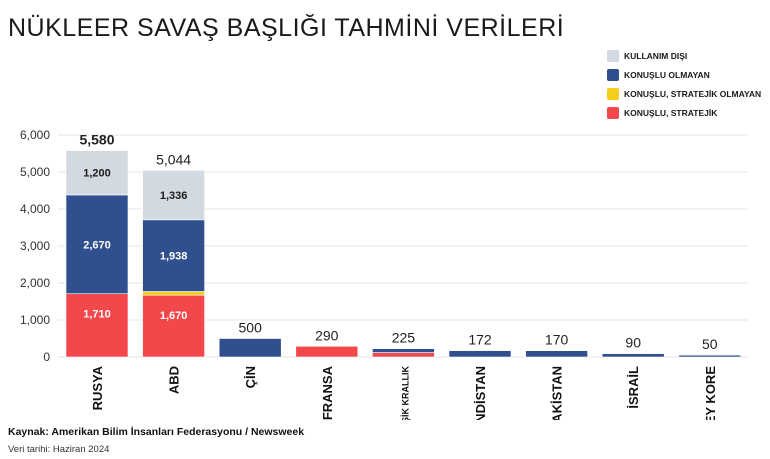 The width and height of the screenshot is (770, 459). Describe the element at coordinates (97, 387) in the screenshot. I see `category-label: RUSYA` at that location.